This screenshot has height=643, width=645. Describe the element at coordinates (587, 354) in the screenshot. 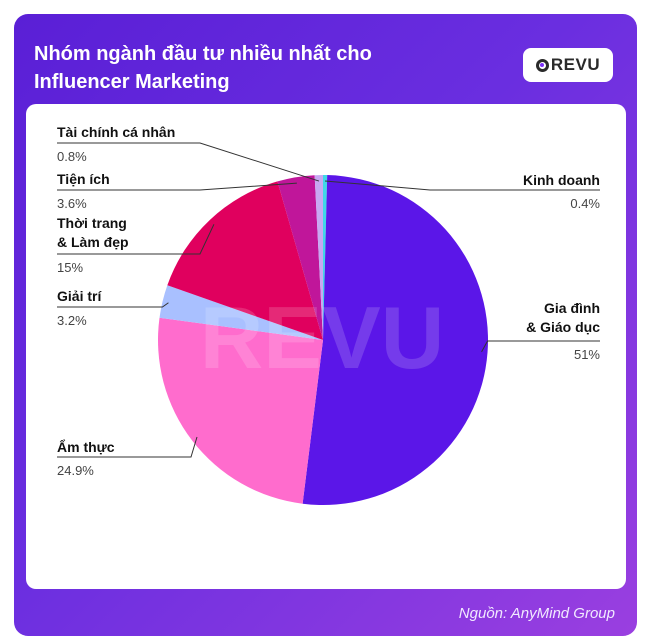

I see `slice-value-gia-dinh-giao-duc: 51%` at that location.